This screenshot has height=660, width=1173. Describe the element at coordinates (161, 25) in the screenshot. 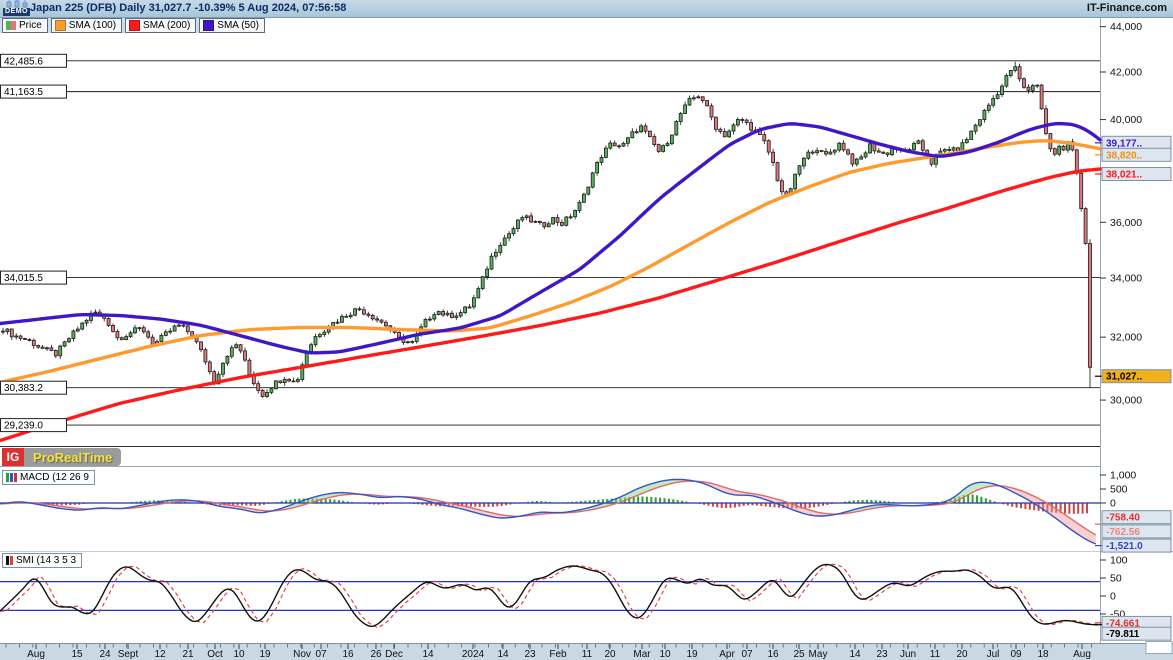

I see `legend-item-sma-200-: SMA (200)` at that location.